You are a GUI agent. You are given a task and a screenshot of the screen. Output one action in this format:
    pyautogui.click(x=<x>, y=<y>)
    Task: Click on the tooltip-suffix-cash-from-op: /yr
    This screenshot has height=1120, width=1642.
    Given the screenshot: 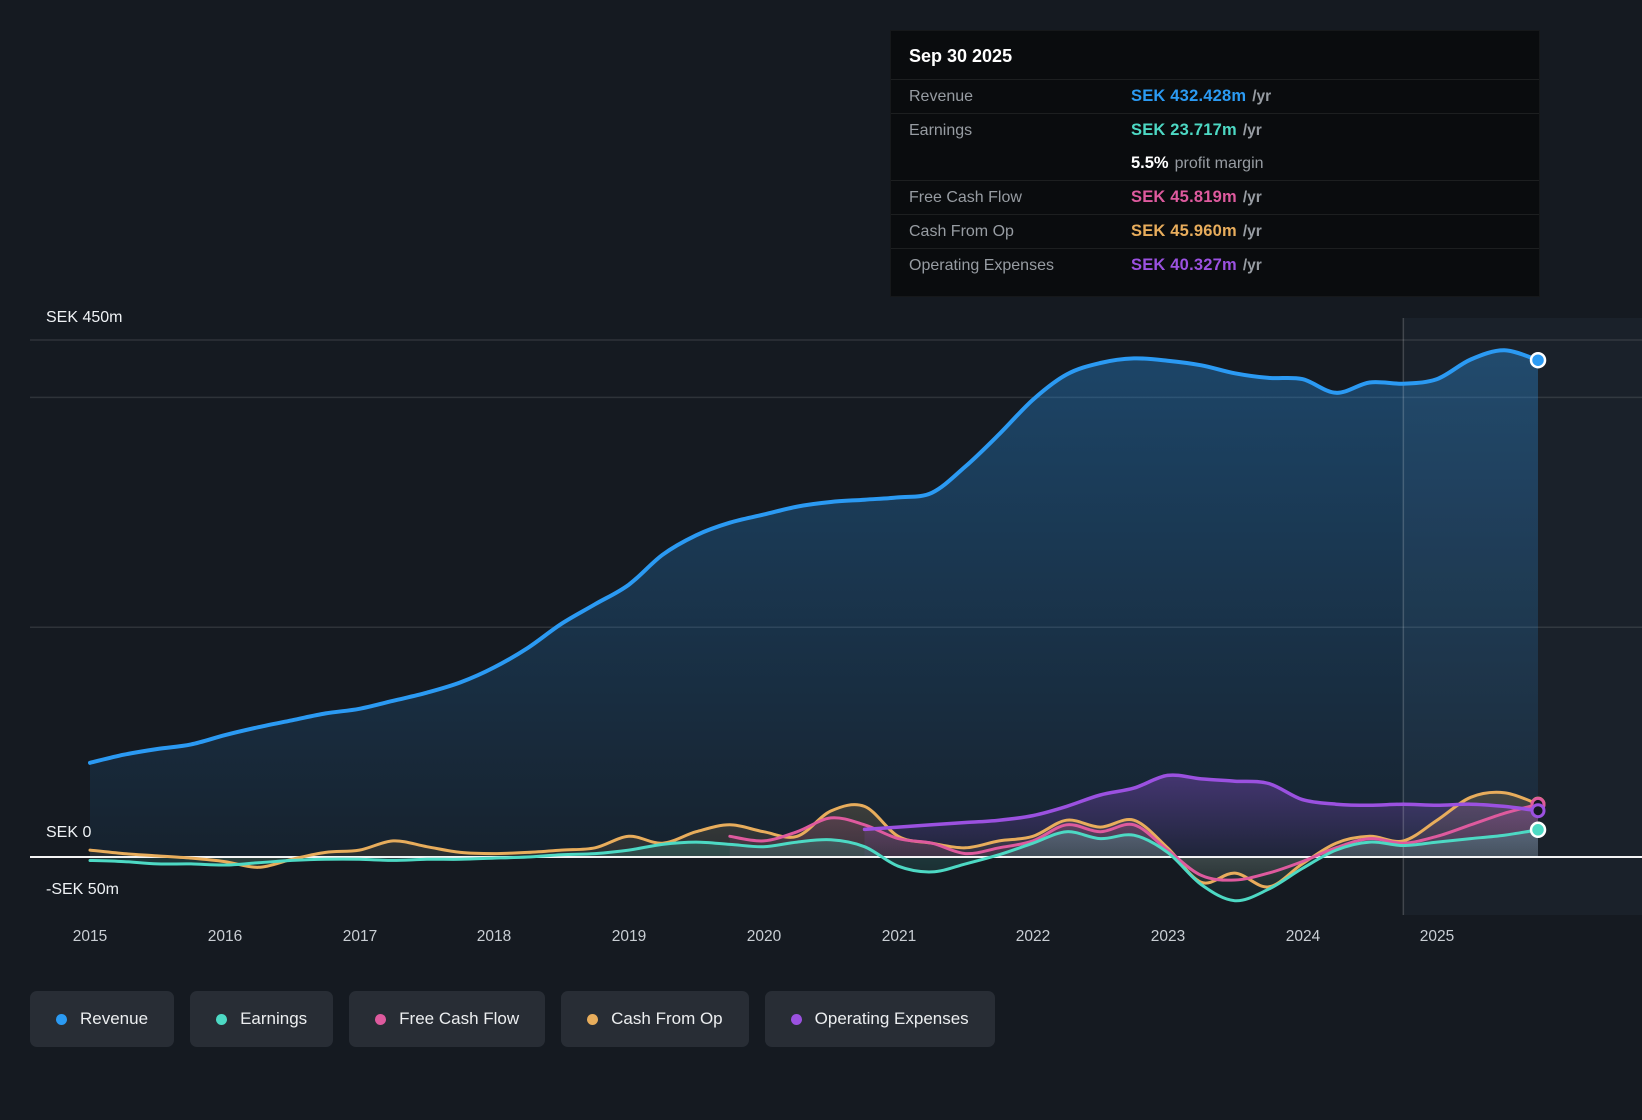 What is the action you would take?
    pyautogui.click(x=1252, y=231)
    